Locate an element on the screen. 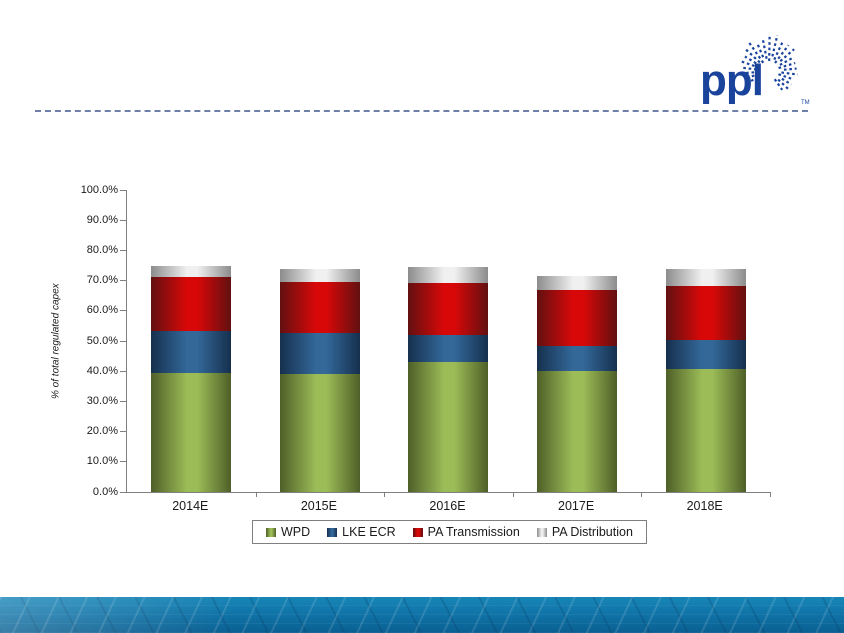  legend-swatch-pa-transmission is located at coordinates (417, 532).